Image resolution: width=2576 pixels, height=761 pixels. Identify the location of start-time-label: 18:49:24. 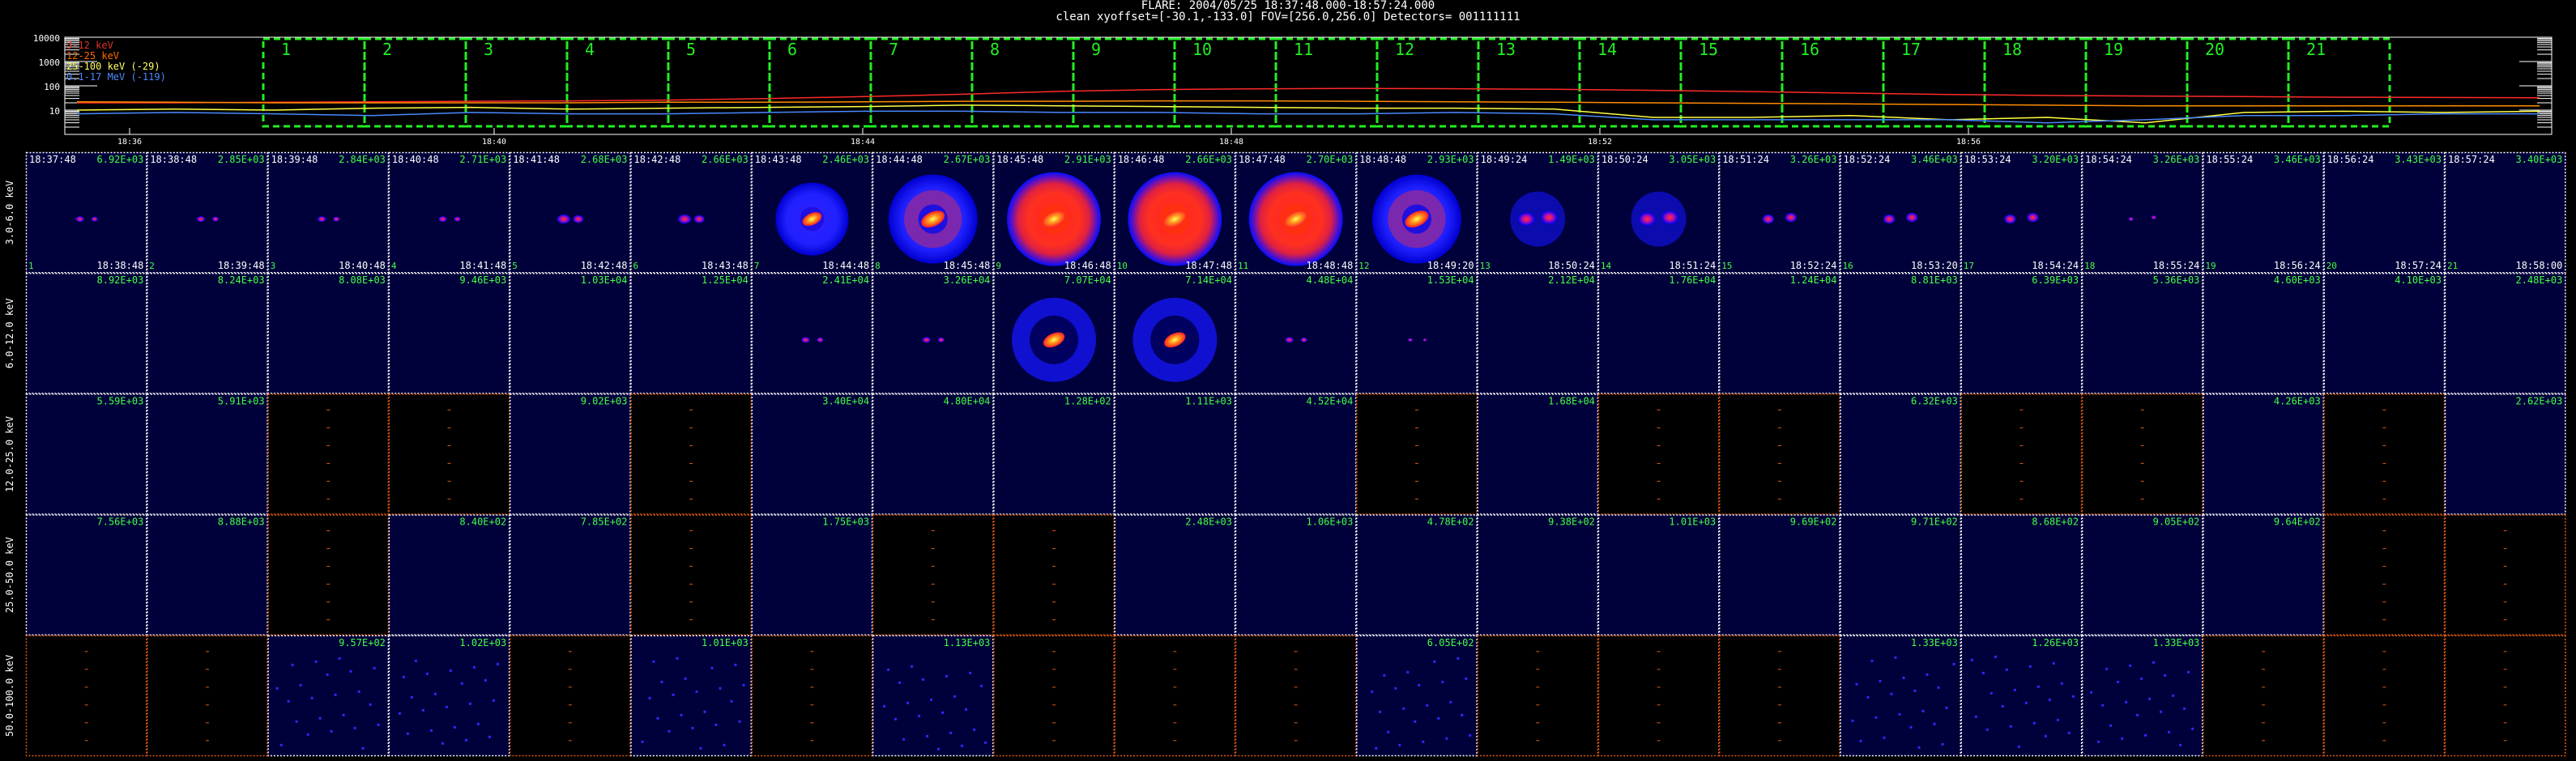
(1505, 159).